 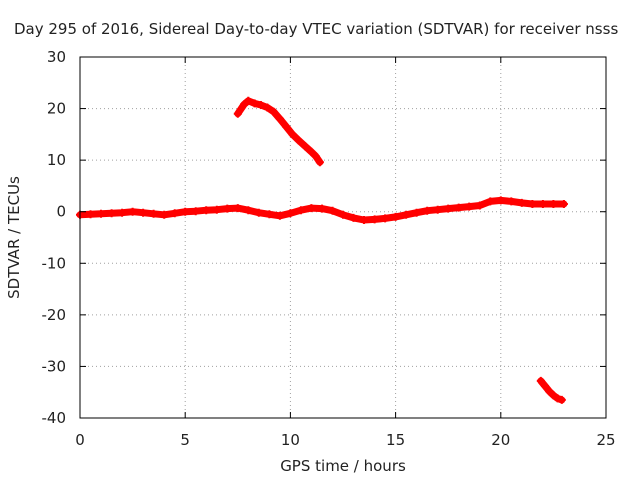 What do you see at coordinates (56, 160) in the screenshot?
I see `y-tick-label: 10` at bounding box center [56, 160].